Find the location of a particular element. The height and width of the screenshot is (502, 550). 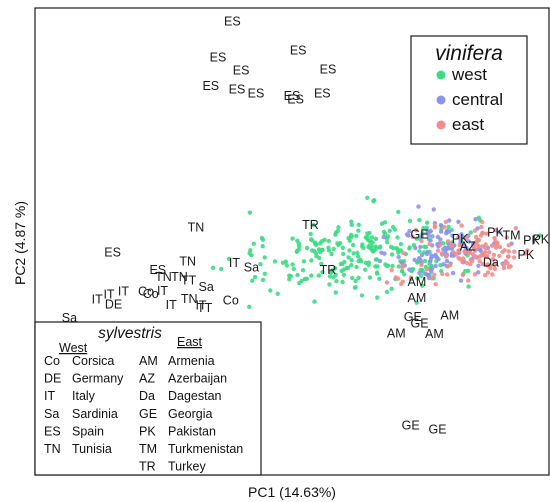

legend-marker-east is located at coordinates (441, 125).